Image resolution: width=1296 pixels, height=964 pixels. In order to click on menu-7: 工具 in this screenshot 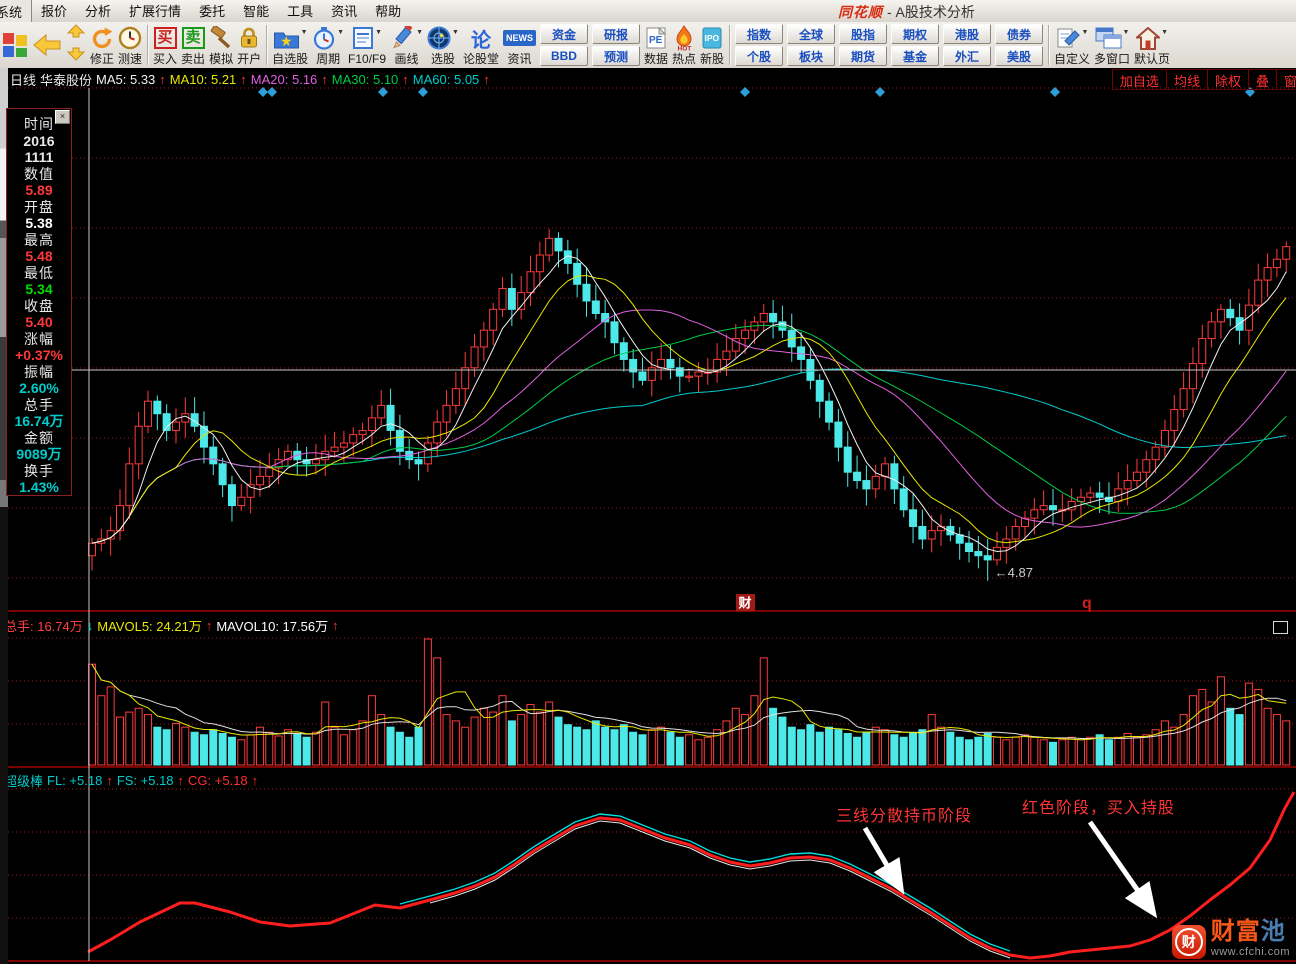, I will do `click(300, 11)`.